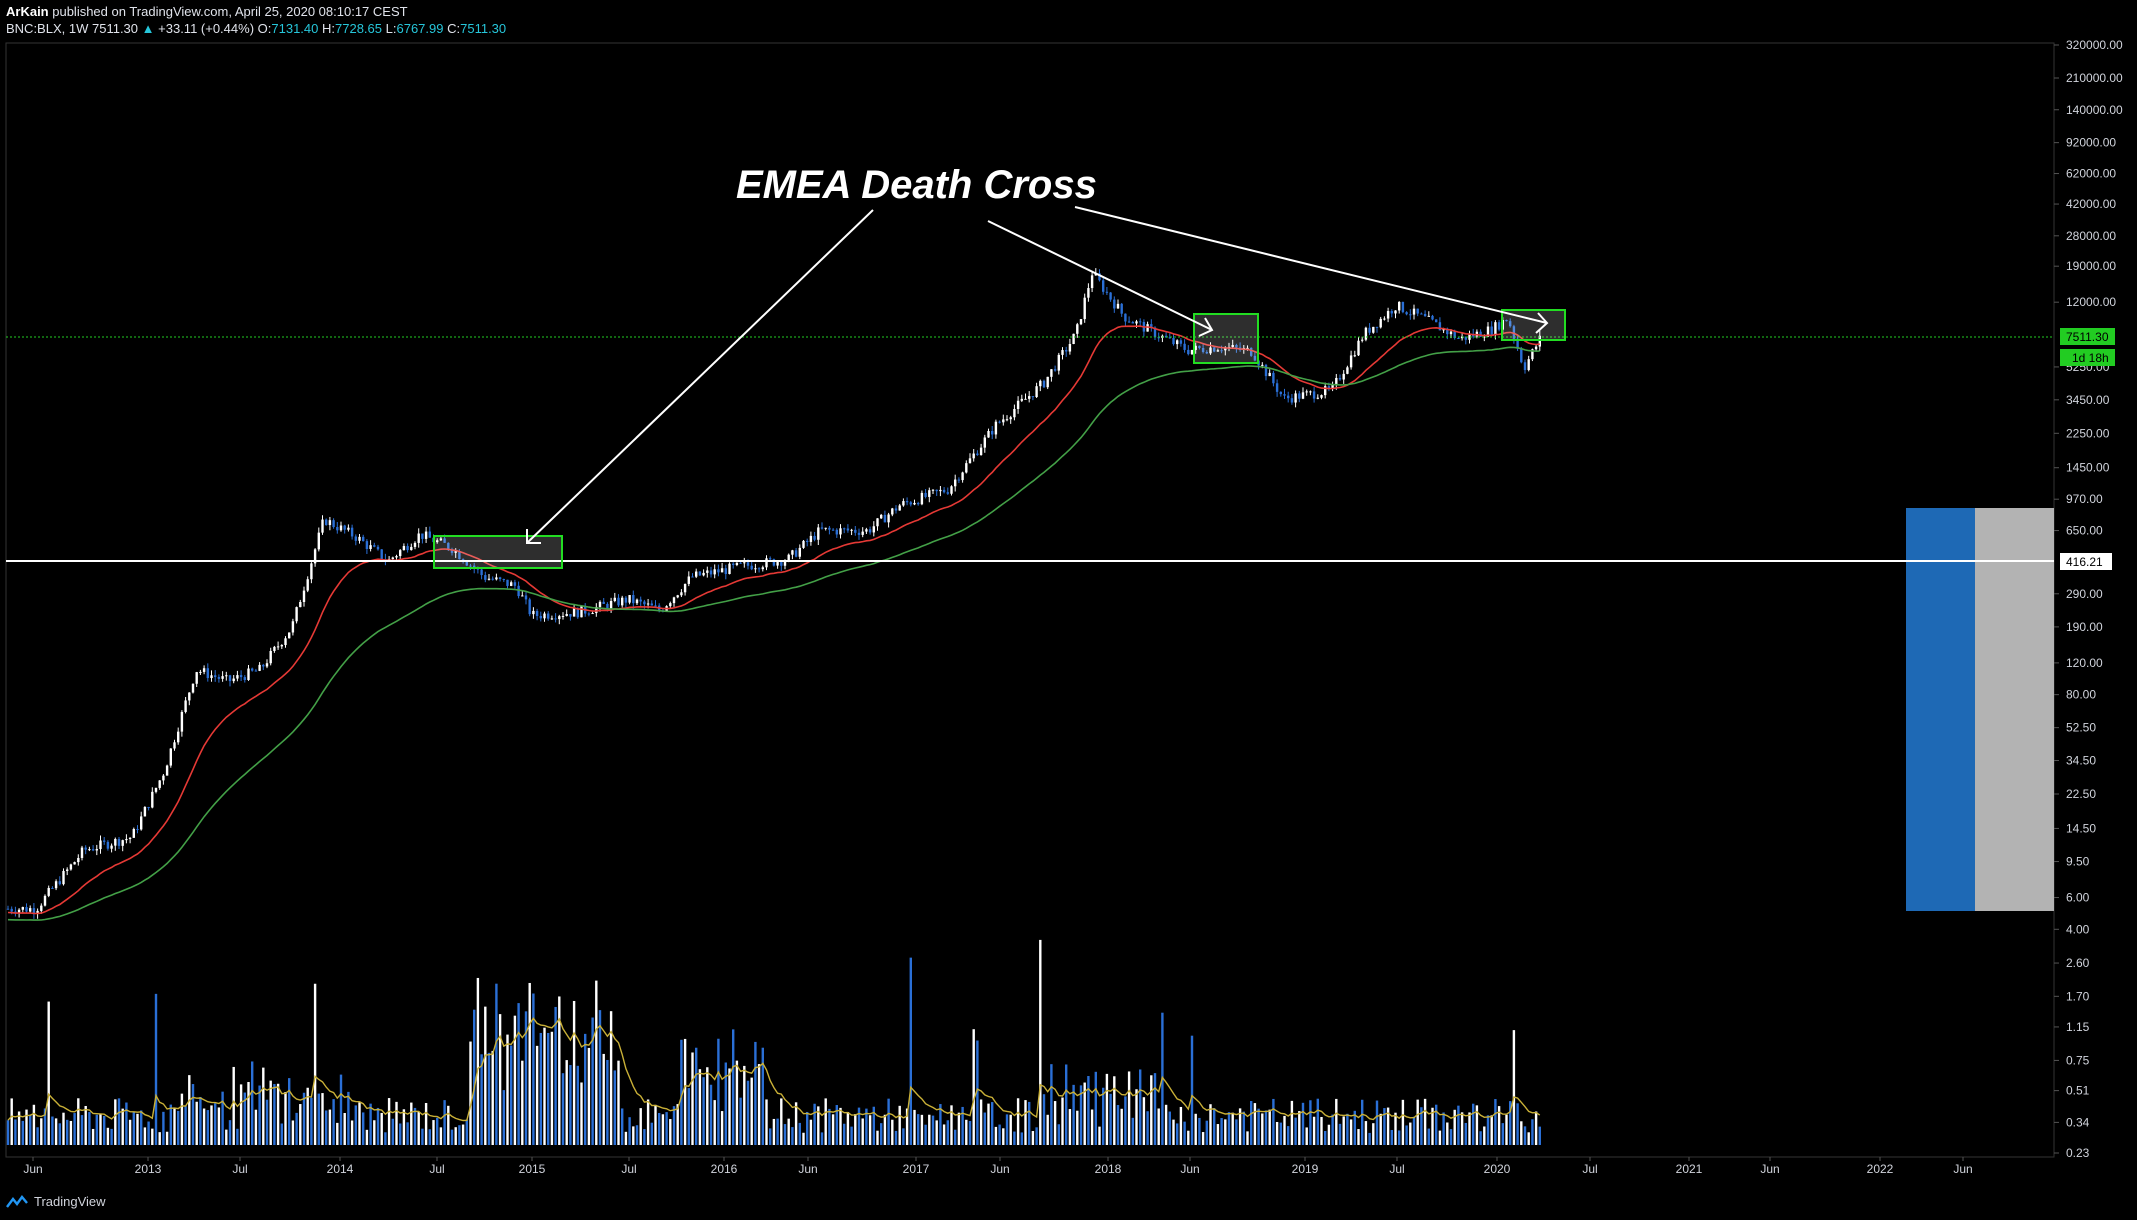 This screenshot has height=1220, width=2137. I want to click on y-tick-label: 12000.00, so click(2091, 302).